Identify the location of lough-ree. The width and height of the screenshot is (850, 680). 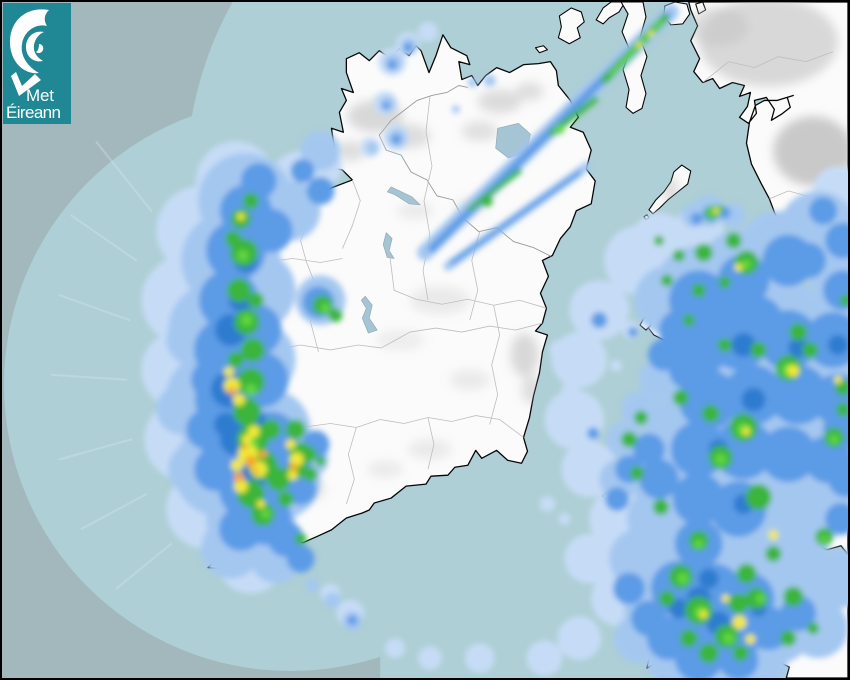
(388, 245).